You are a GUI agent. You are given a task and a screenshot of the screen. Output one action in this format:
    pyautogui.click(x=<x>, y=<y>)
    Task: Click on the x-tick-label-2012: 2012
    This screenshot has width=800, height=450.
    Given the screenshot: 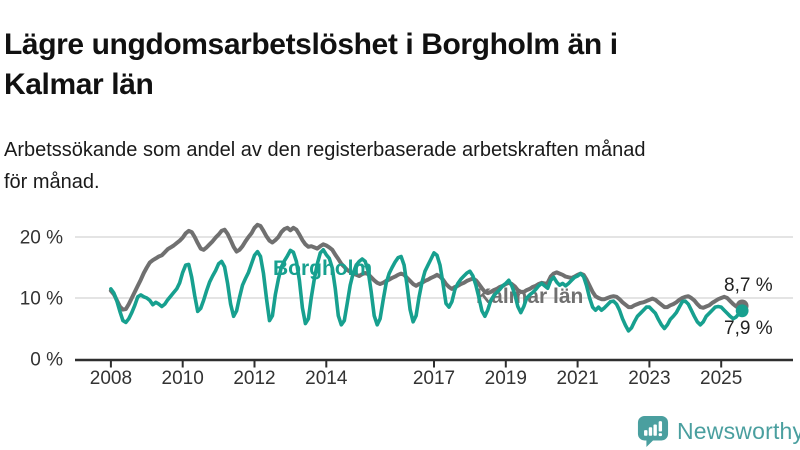 What is the action you would take?
    pyautogui.click(x=254, y=378)
    